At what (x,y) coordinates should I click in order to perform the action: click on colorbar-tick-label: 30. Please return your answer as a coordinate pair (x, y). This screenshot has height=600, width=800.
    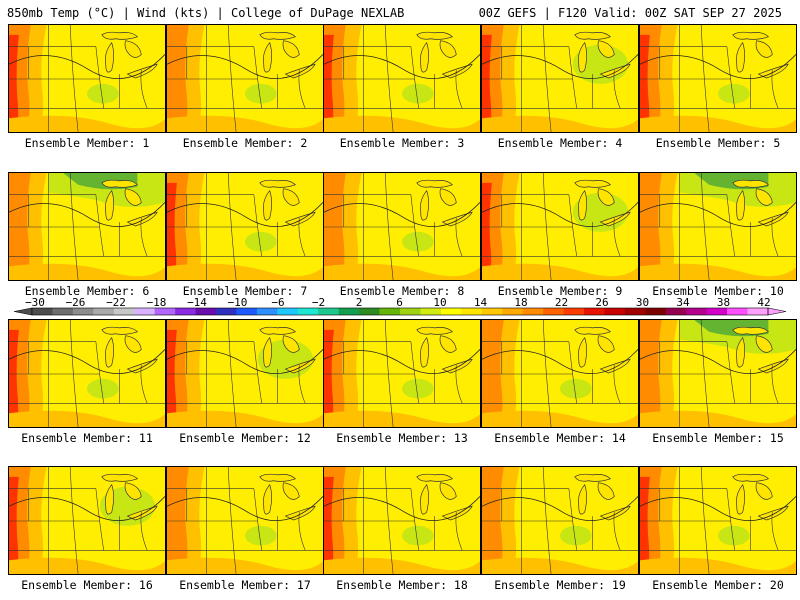
    Looking at the image, I should click on (642, 303).